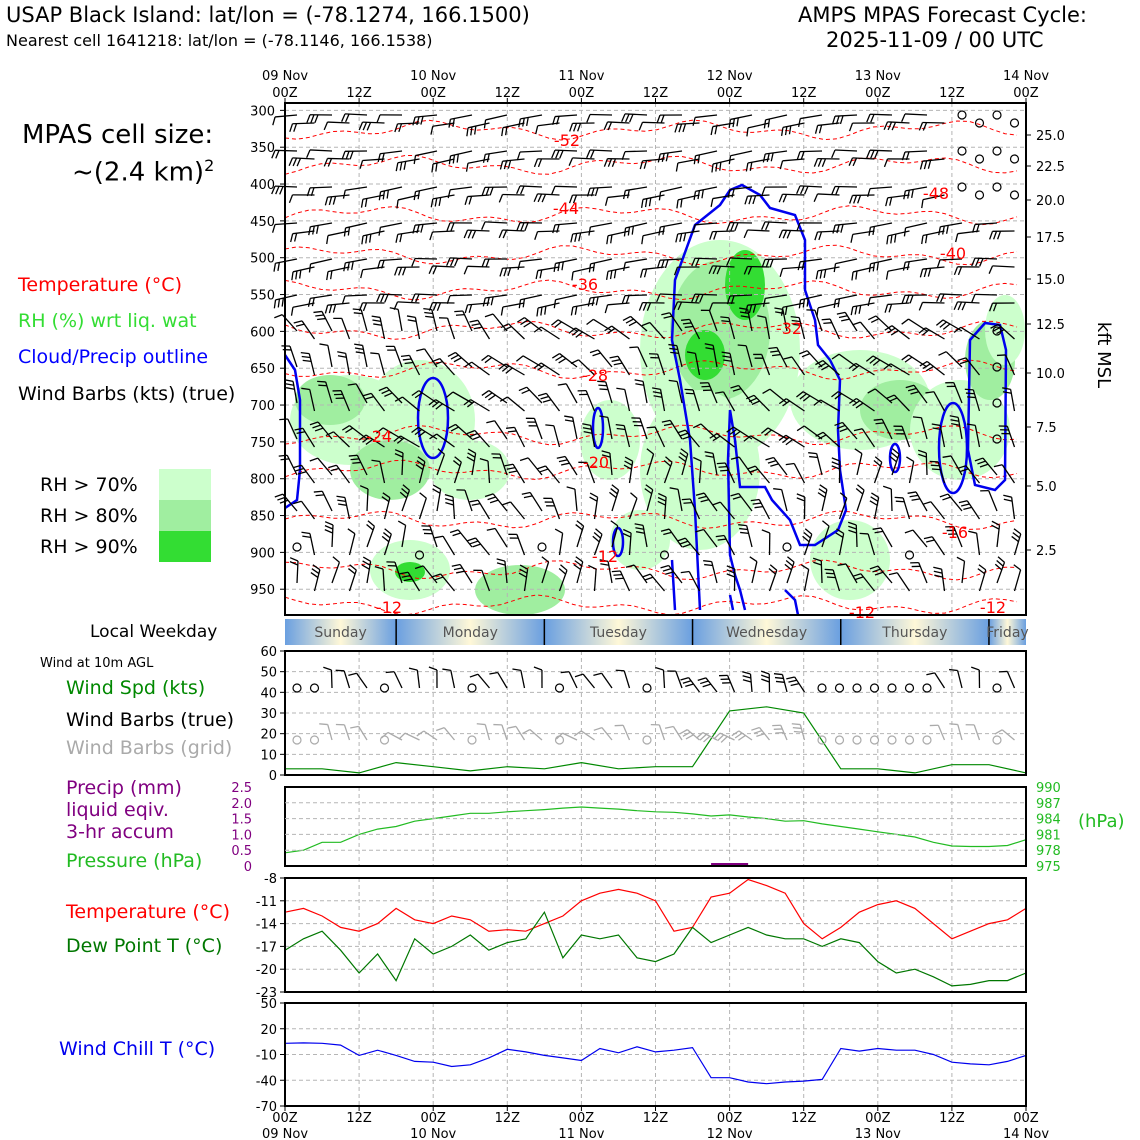  Describe the element at coordinates (1048, 867) in the screenshot. I see `pressure-tick-label: 975` at that location.